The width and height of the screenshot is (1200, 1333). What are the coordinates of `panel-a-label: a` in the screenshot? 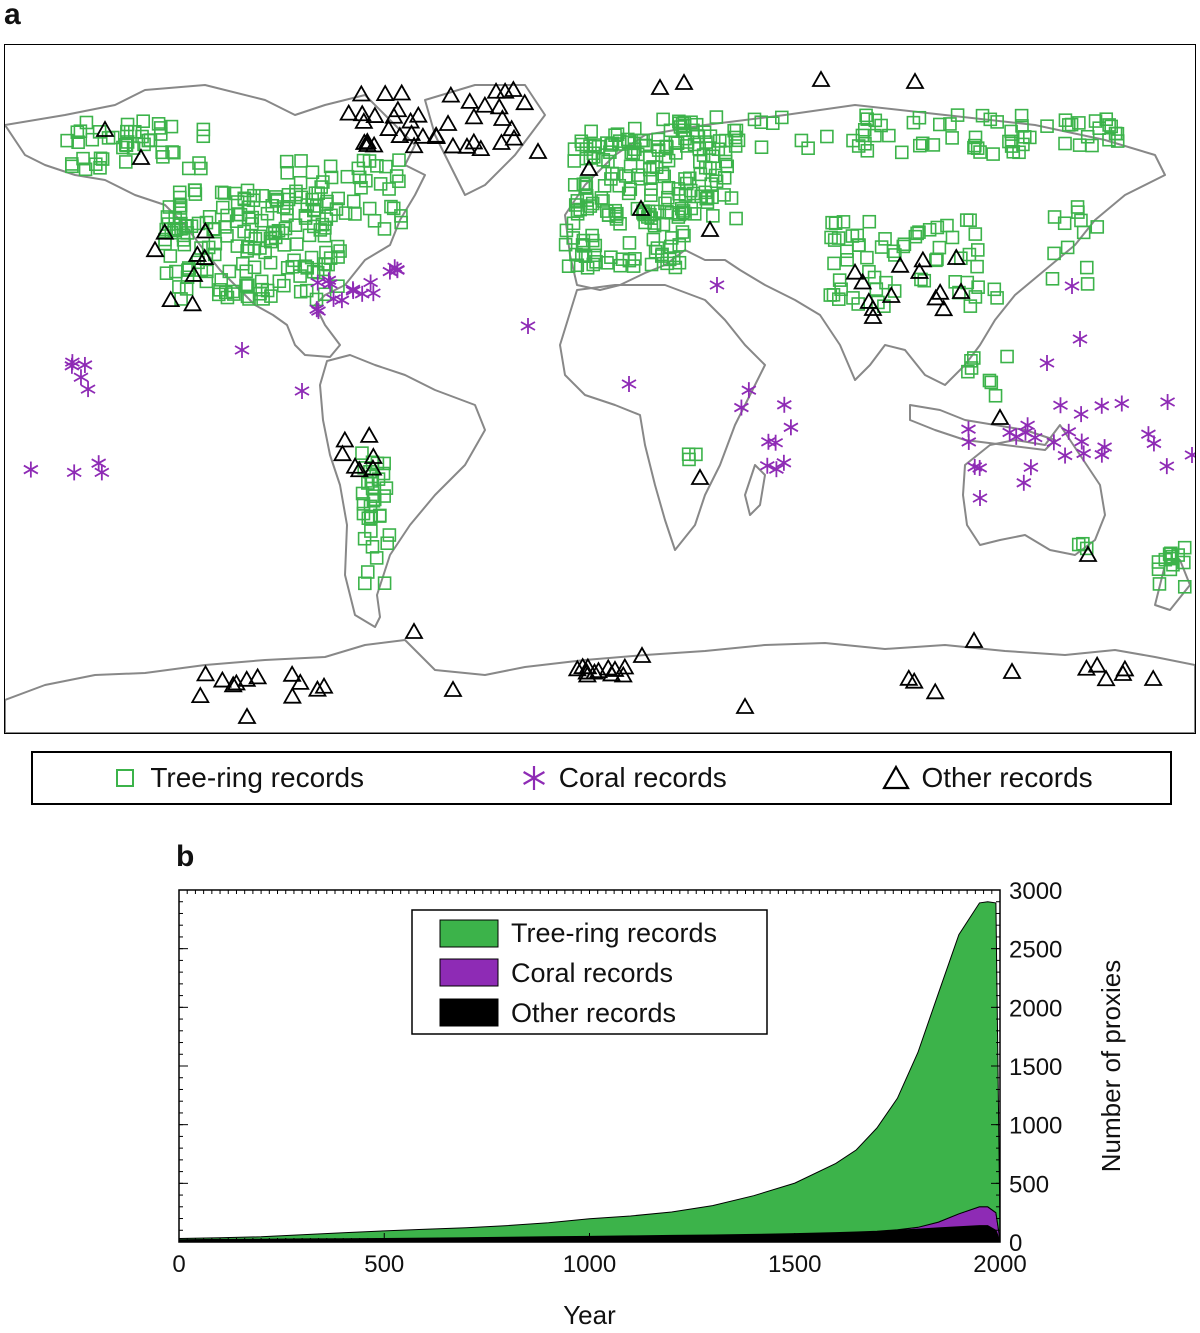 It's located at (12, 15).